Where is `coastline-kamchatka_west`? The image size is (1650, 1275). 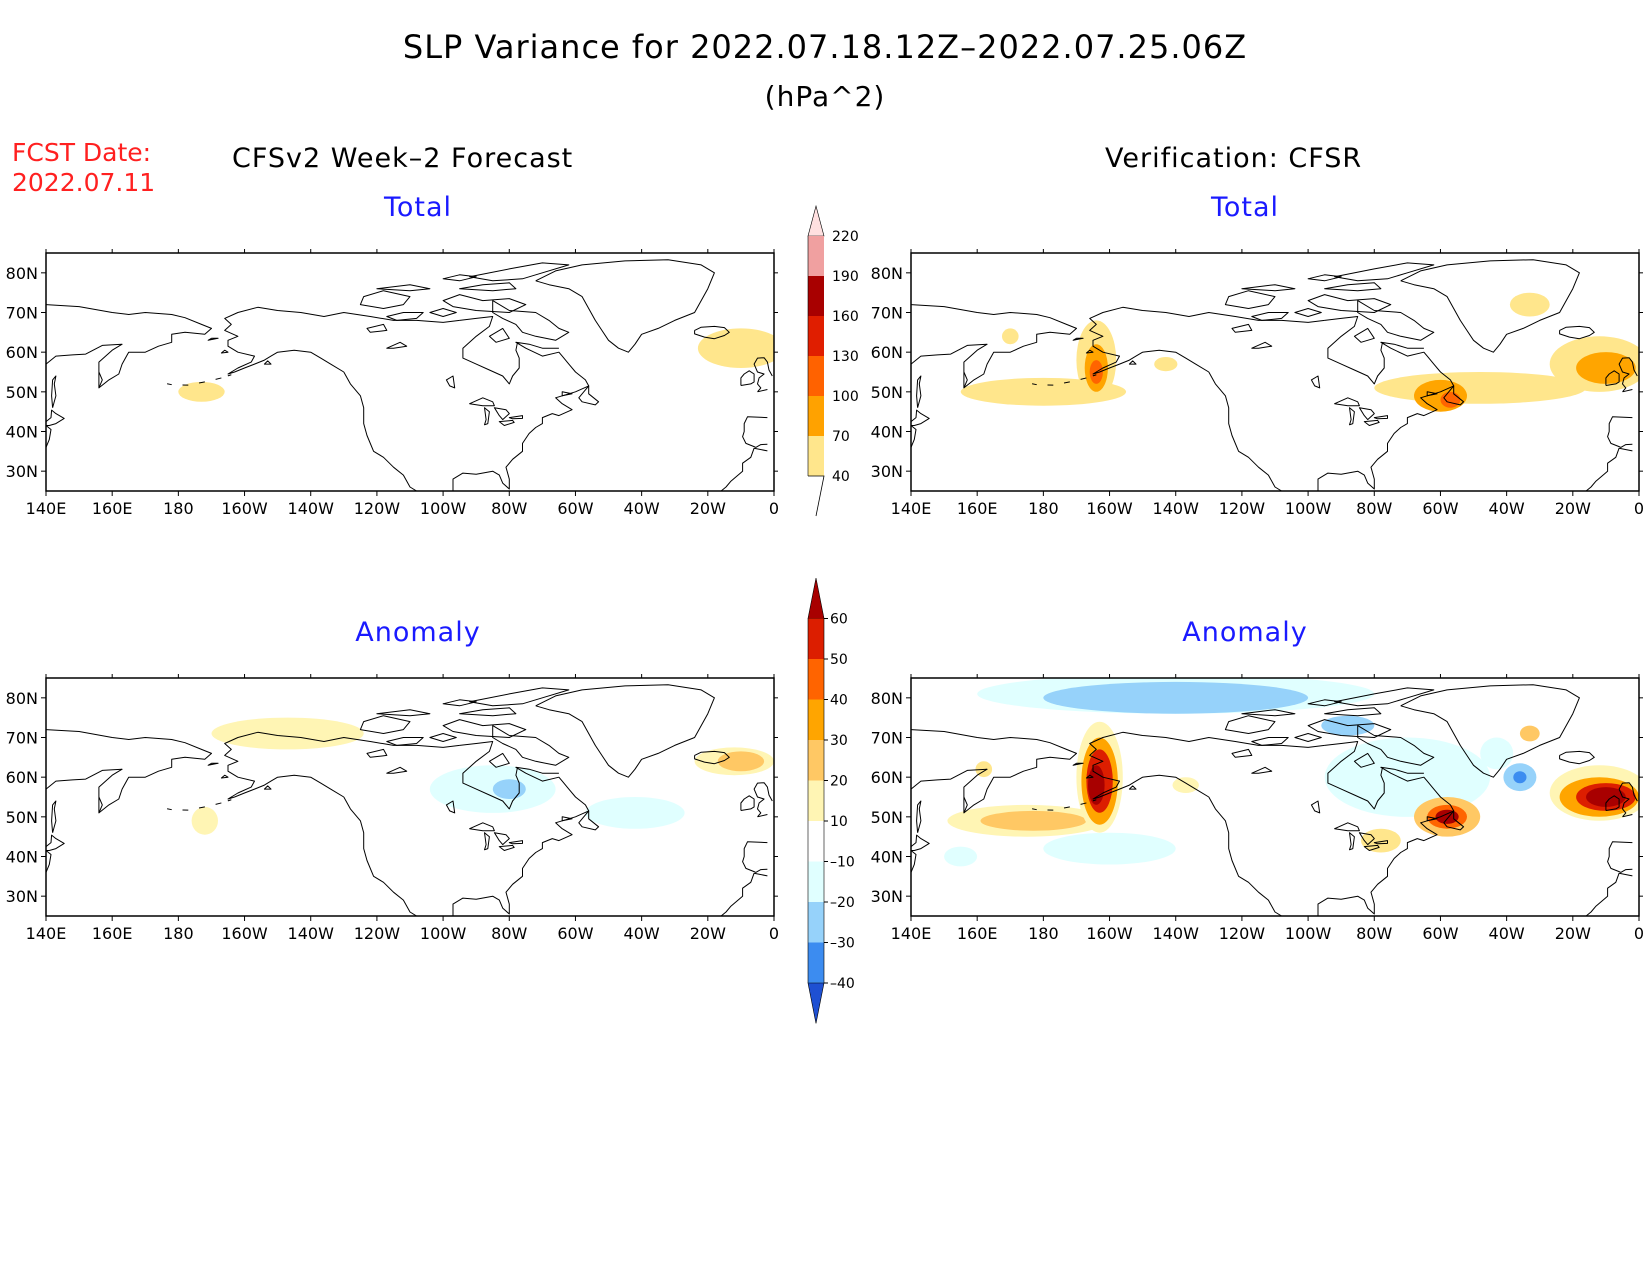 coastline-kamchatka_west is located at coordinates (965, 380).